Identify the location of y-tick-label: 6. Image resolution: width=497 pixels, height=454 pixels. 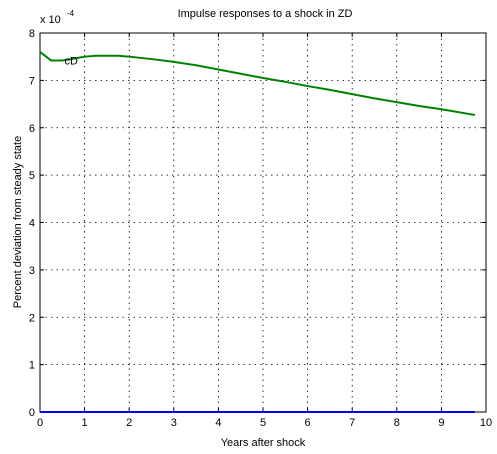
(32, 129).